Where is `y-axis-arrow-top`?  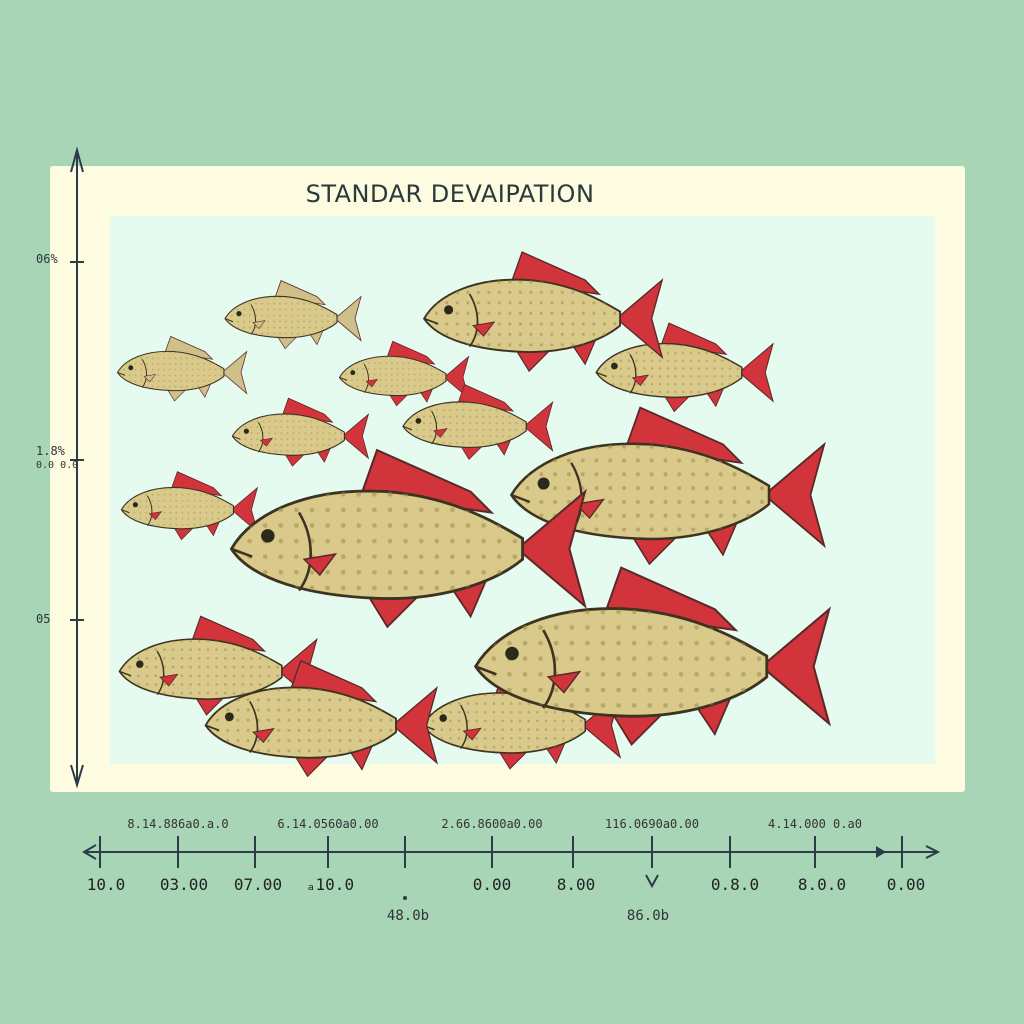
y-axis-arrow-top is located at coordinates (77, 159).